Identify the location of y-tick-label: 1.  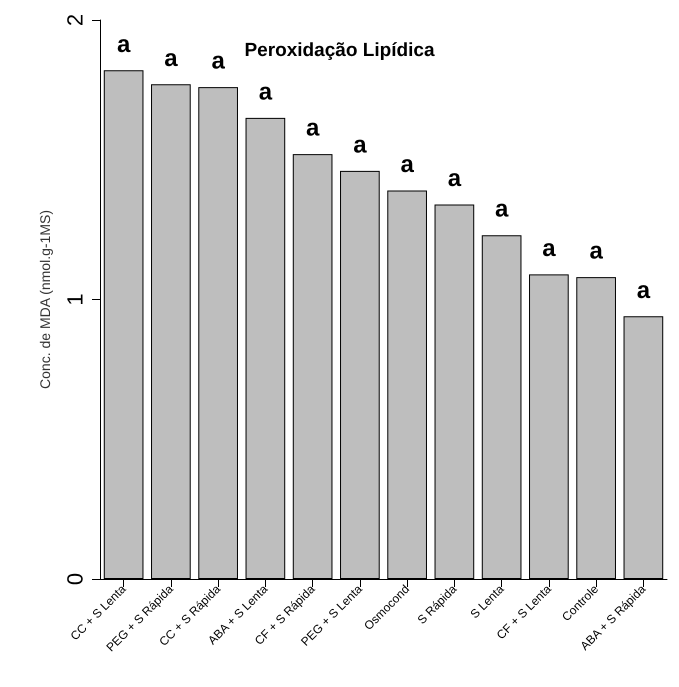
(75, 299).